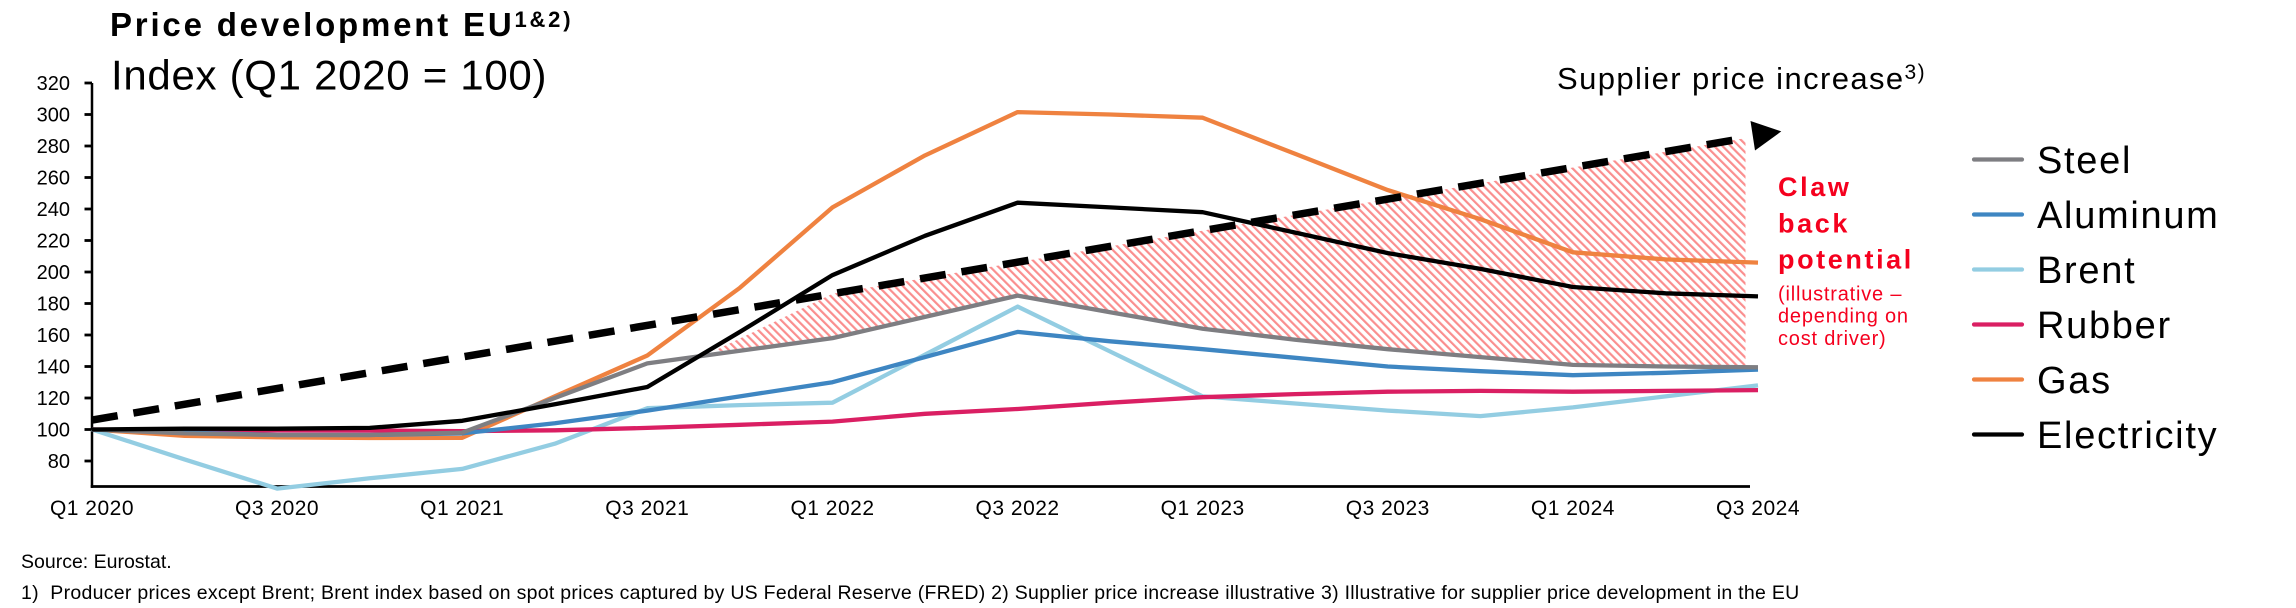  What do you see at coordinates (1741, 78) in the screenshot?
I see `svg-text: Supplier price increase3)` at bounding box center [1741, 78].